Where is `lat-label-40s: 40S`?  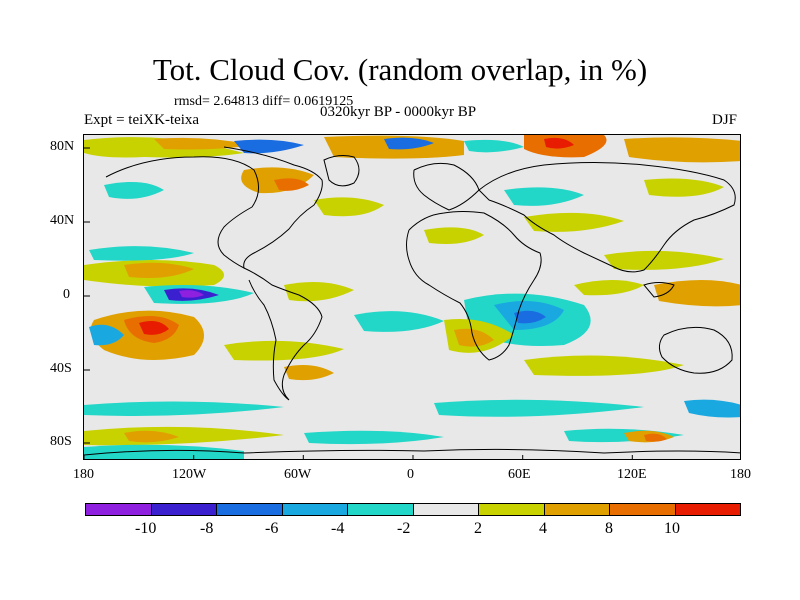 lat-label-40s: 40S is located at coordinates (61, 368).